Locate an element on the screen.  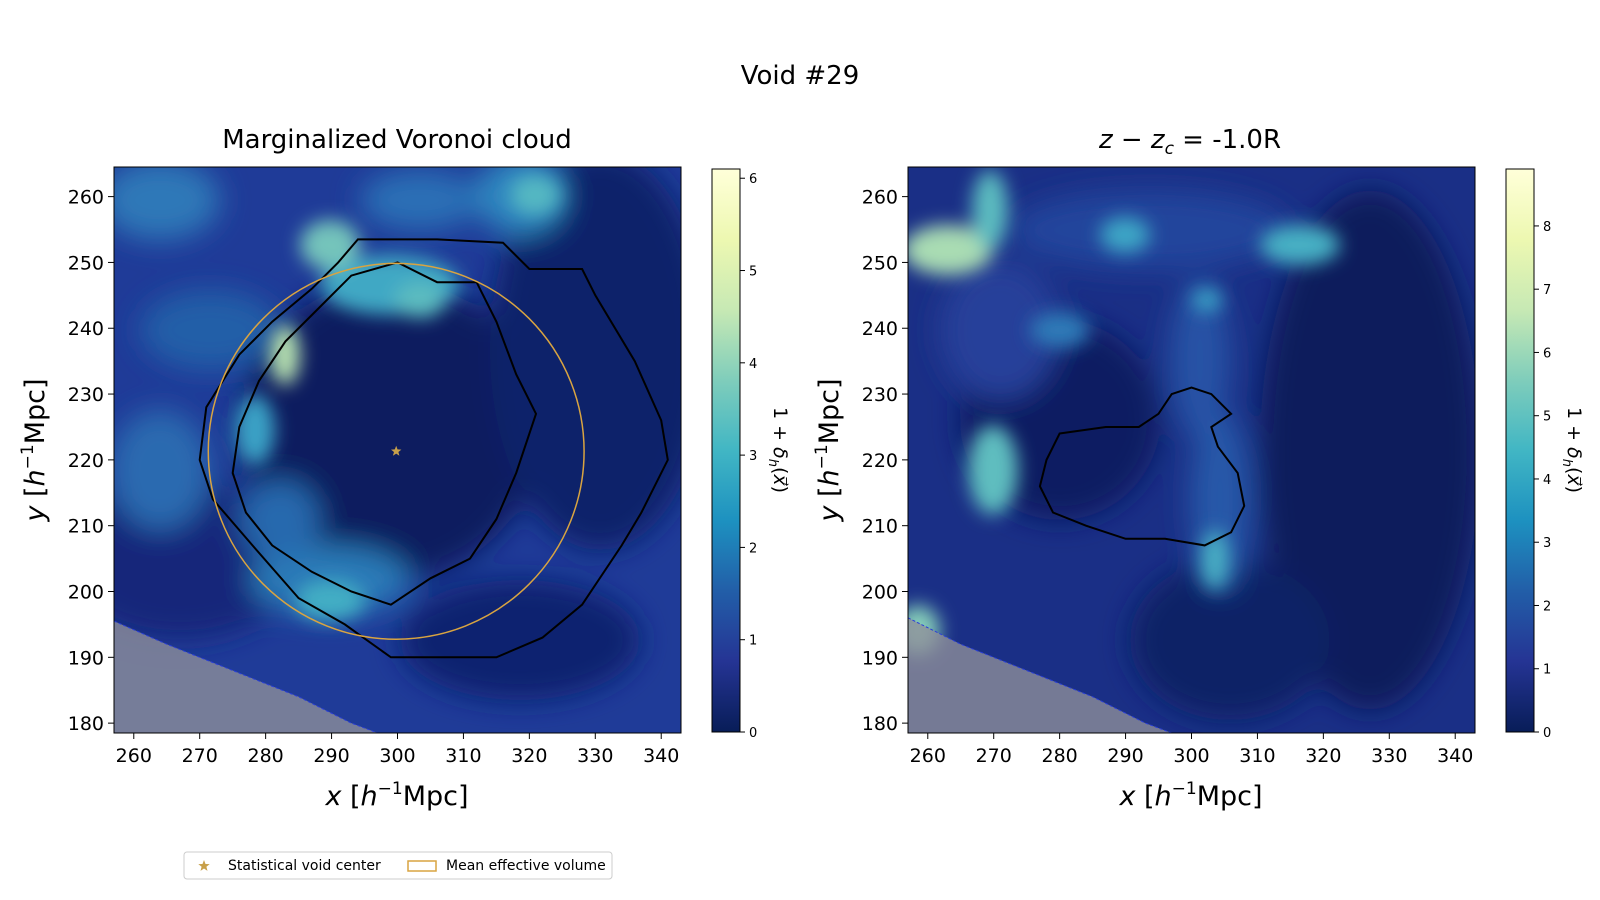
colorbar-left is located at coordinates (726, 450).